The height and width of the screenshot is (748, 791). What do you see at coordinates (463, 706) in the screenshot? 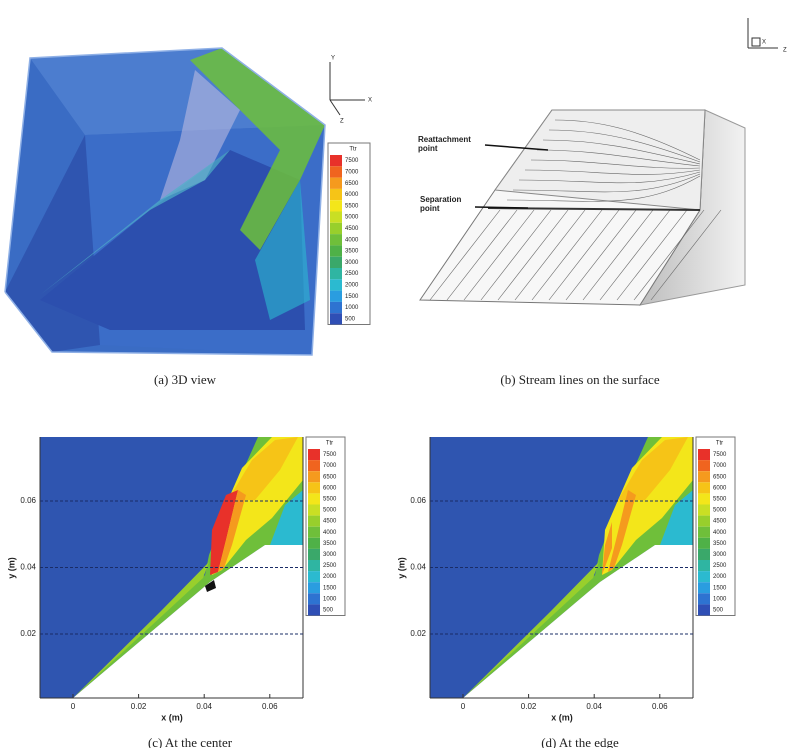
I see `x-tick-label: 0` at bounding box center [463, 706].